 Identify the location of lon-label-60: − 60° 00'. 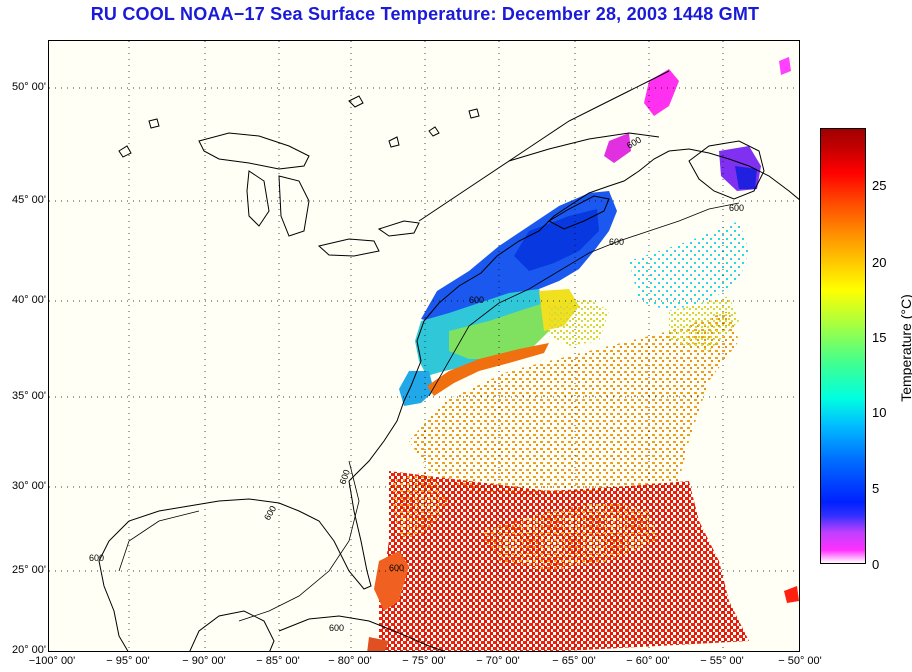
(648, 661).